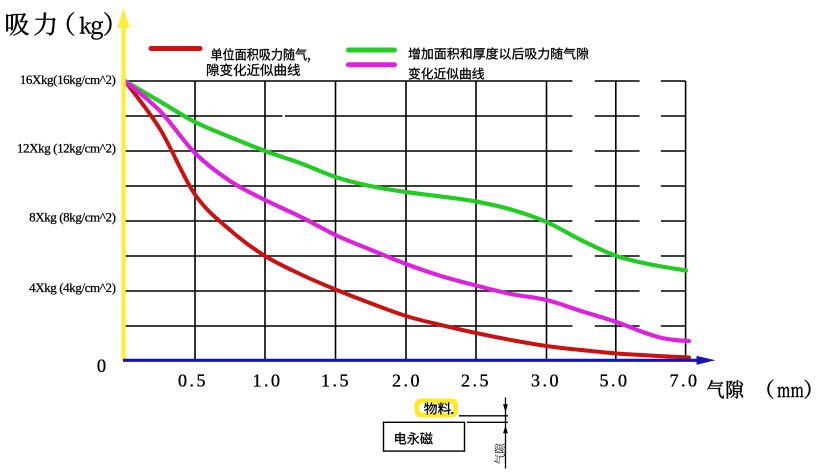  Describe the element at coordinates (336, 381) in the screenshot. I see `svg-text: 1.5` at that location.